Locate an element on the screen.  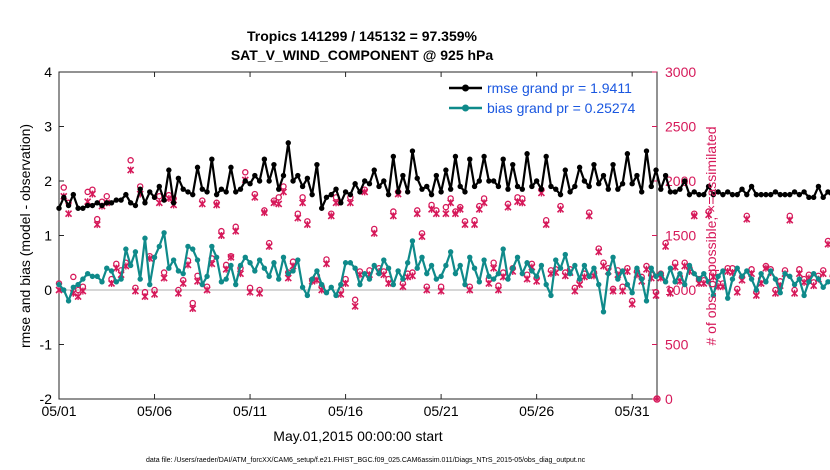
y-tick-label: -2 is located at coordinates (46, 399).